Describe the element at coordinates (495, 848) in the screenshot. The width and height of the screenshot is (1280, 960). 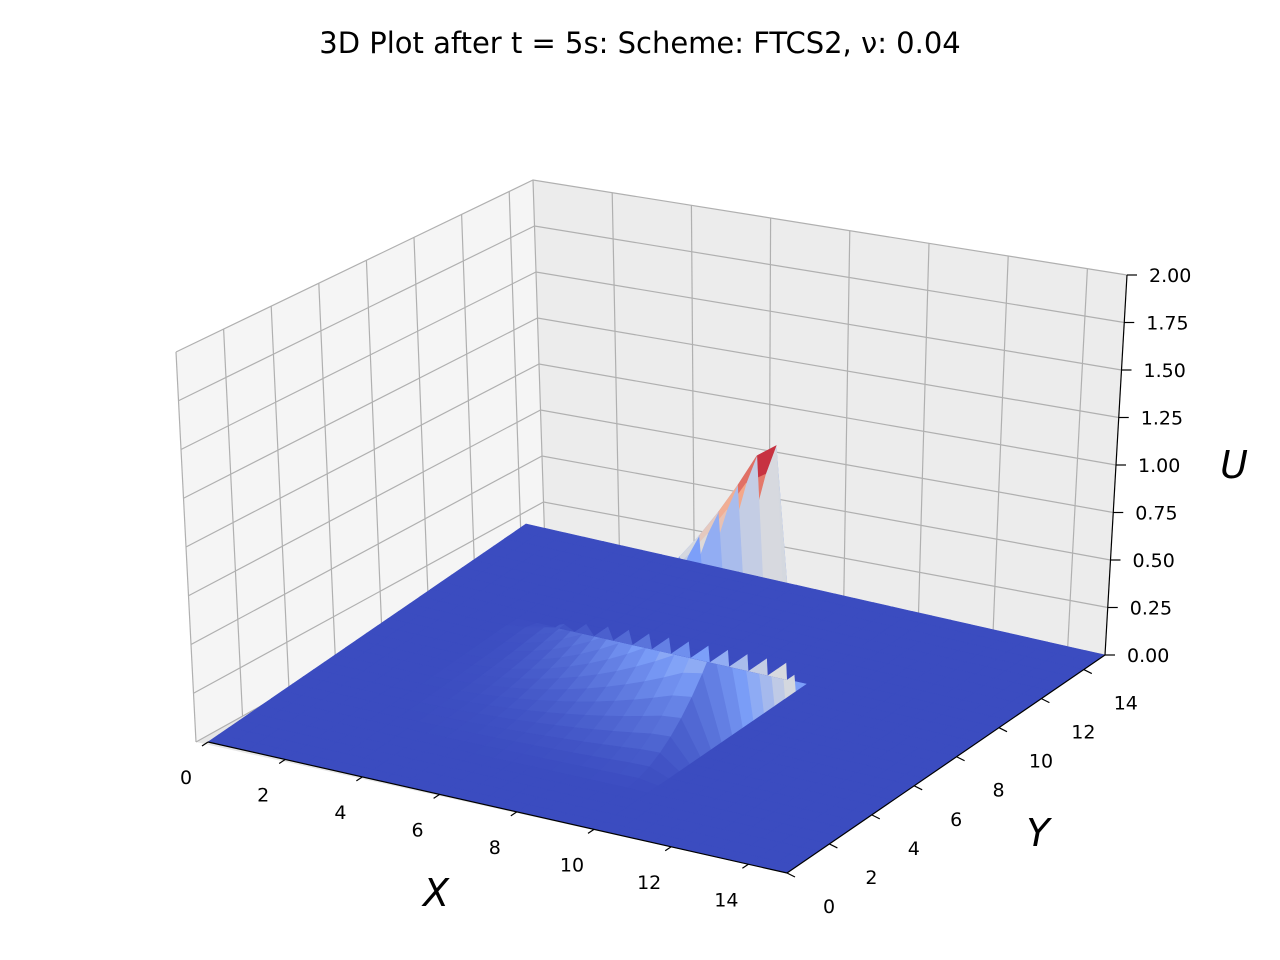
I see `x-tick-label: 8` at that location.